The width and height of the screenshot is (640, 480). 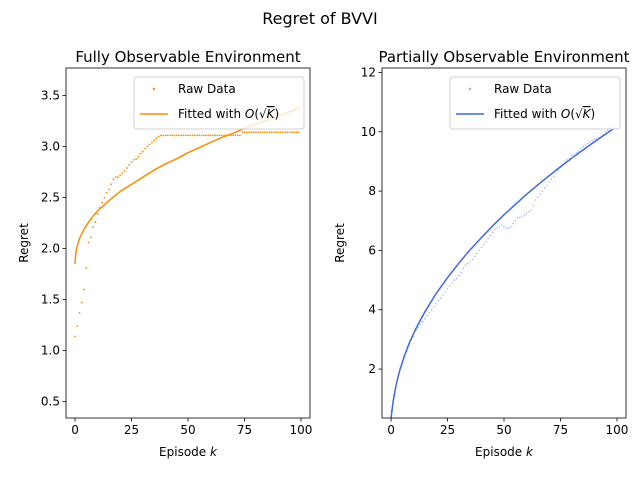 What do you see at coordinates (50, 351) in the screenshot?
I see `y-tick-label: 1.0` at bounding box center [50, 351].